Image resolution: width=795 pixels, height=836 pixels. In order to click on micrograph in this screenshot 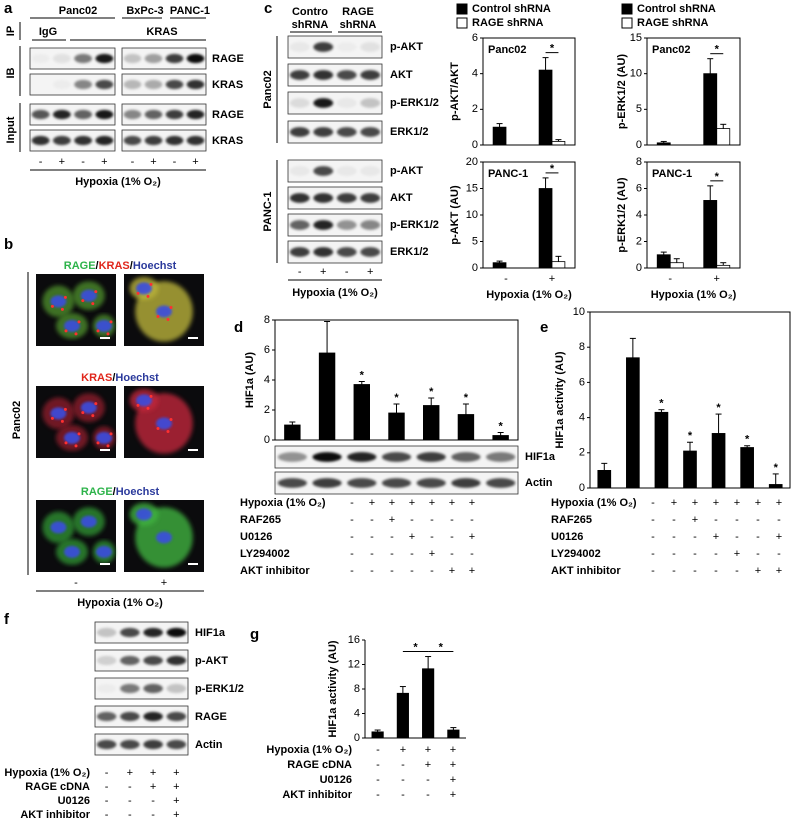, I will do `click(76, 310)`.